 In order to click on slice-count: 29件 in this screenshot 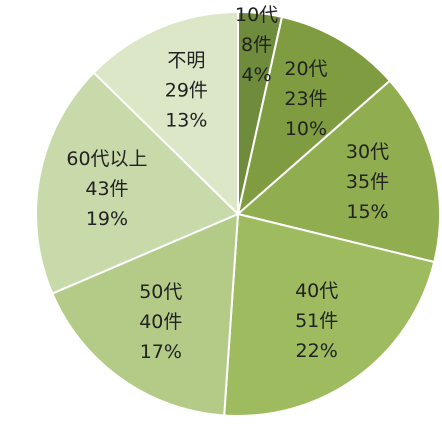, I will do `click(186, 91)`.